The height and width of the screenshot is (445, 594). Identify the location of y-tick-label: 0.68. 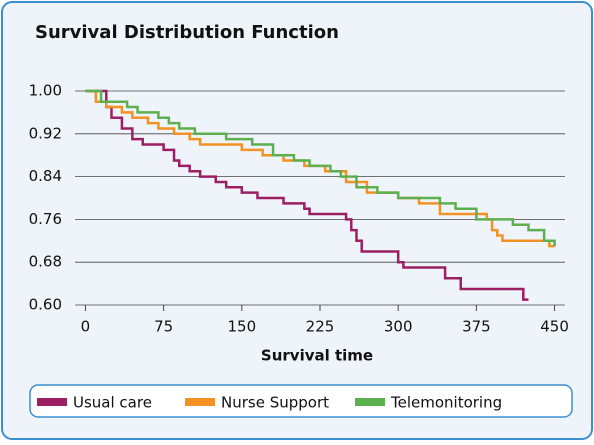
(45, 262).